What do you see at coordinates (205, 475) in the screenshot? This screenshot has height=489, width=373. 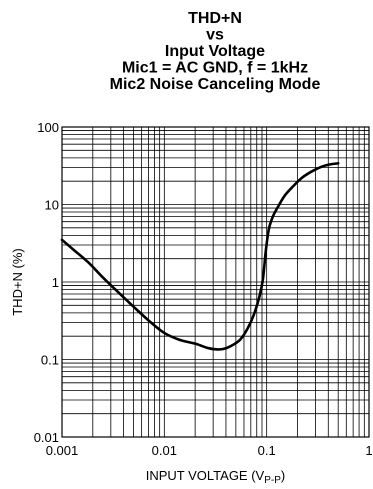 I see `x-axis-label-main: INPUT VOLTAGE (V` at bounding box center [205, 475].